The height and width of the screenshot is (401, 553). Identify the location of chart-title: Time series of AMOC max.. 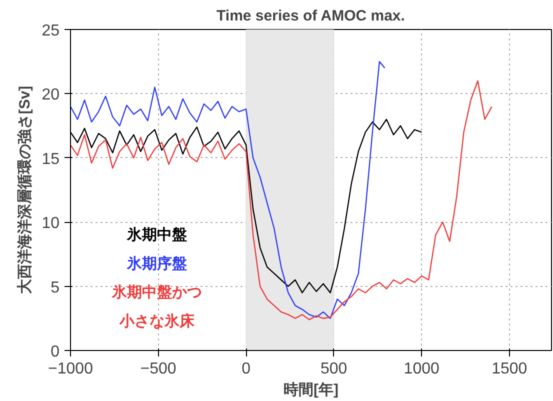
(310, 16).